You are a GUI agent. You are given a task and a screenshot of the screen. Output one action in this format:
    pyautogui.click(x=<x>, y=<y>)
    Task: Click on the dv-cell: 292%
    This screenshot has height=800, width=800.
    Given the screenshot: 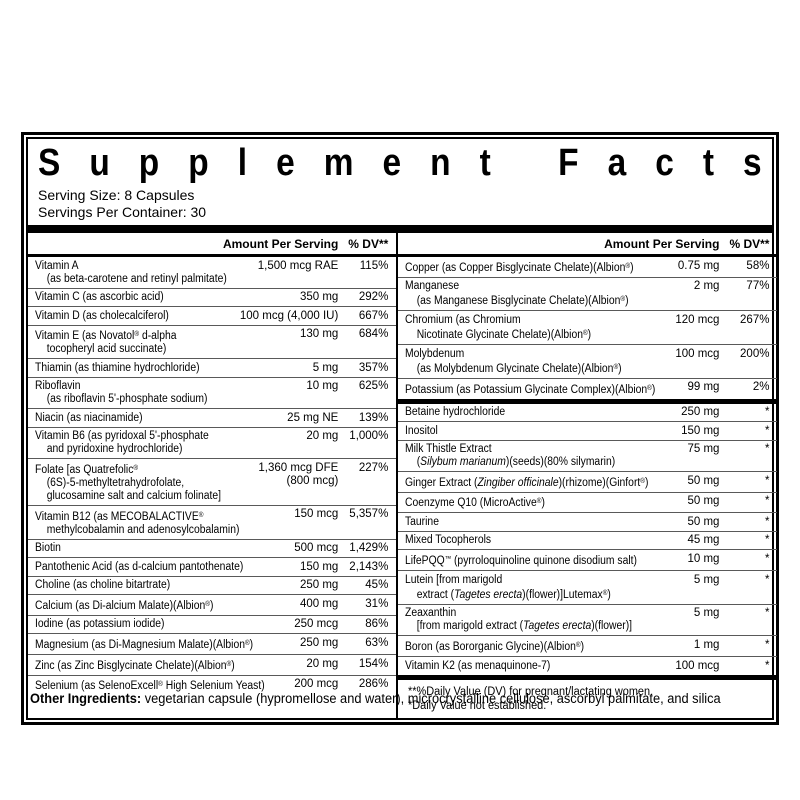 What is the action you would take?
    pyautogui.click(x=373, y=297)
    